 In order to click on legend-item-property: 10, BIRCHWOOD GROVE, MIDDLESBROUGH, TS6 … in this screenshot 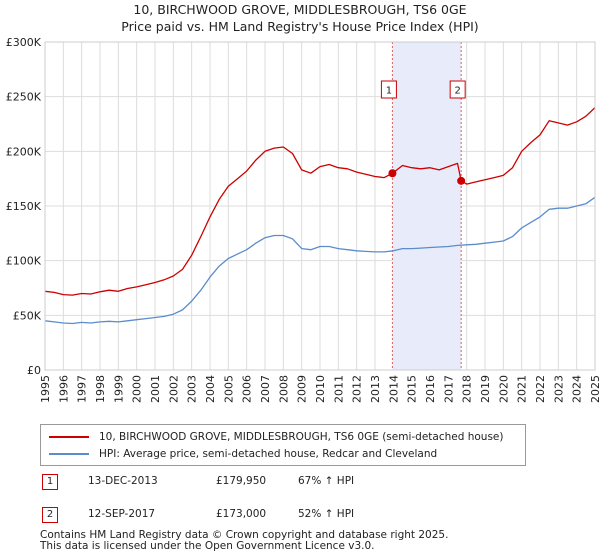, I will do `click(276, 437)`.